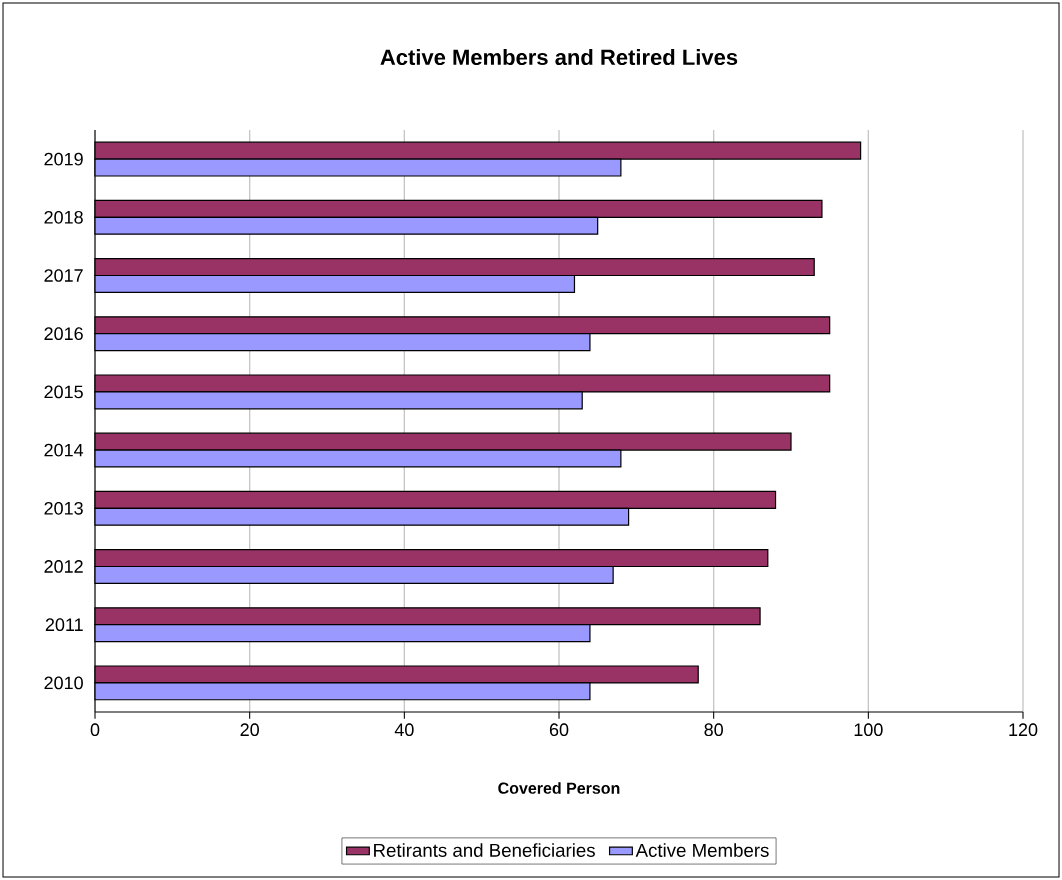 The height and width of the screenshot is (880, 1062). What do you see at coordinates (868, 730) in the screenshot?
I see `x-tick-label: 100` at bounding box center [868, 730].